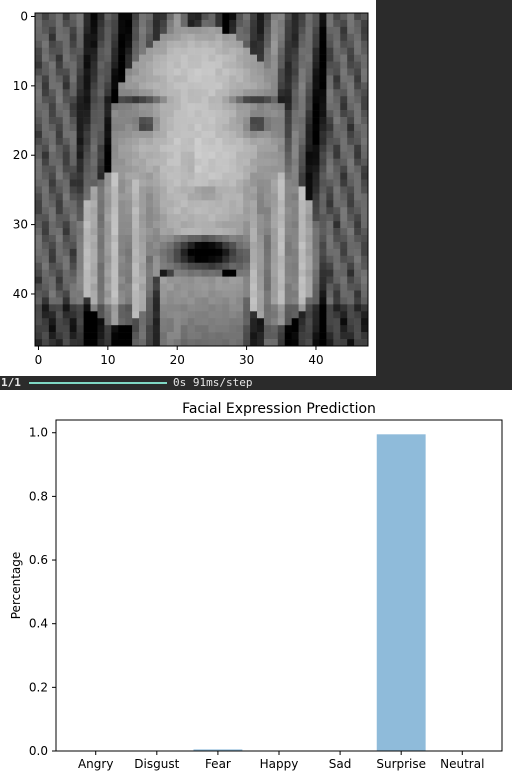  I want to click on x-tick-label: Sad, so click(340, 764).